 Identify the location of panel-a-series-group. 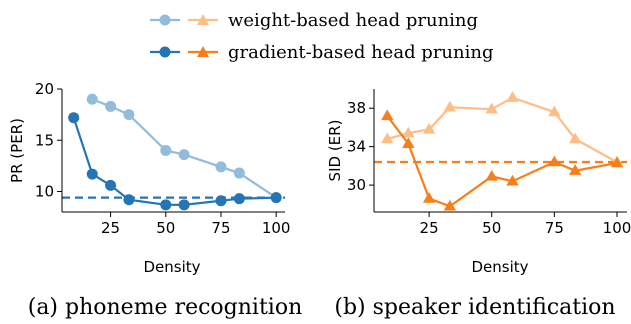
(175, 152).